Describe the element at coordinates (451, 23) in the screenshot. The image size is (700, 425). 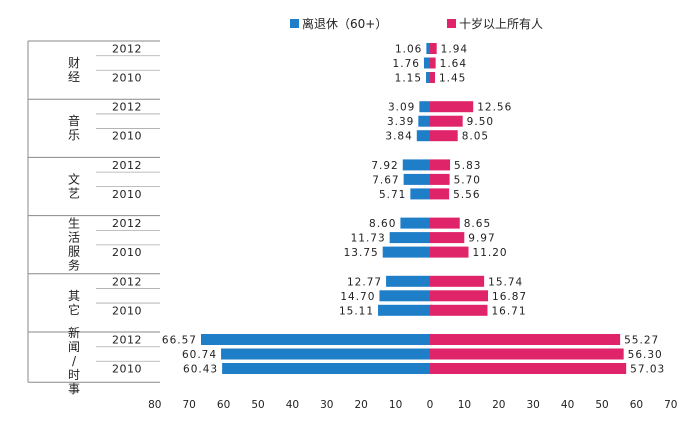
I see `legend-swatch-all` at that location.